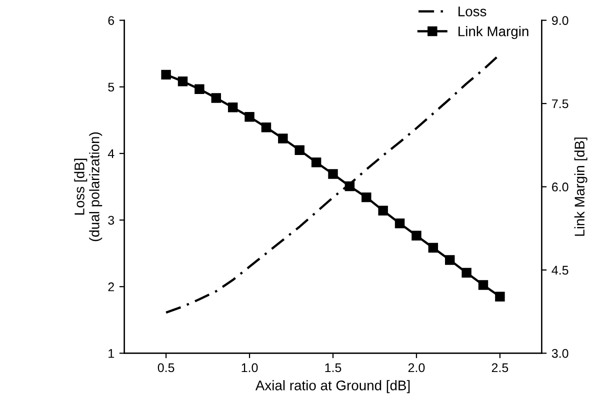 The width and height of the screenshot is (592, 406). I want to click on y-tick-label: 2, so click(111, 287).